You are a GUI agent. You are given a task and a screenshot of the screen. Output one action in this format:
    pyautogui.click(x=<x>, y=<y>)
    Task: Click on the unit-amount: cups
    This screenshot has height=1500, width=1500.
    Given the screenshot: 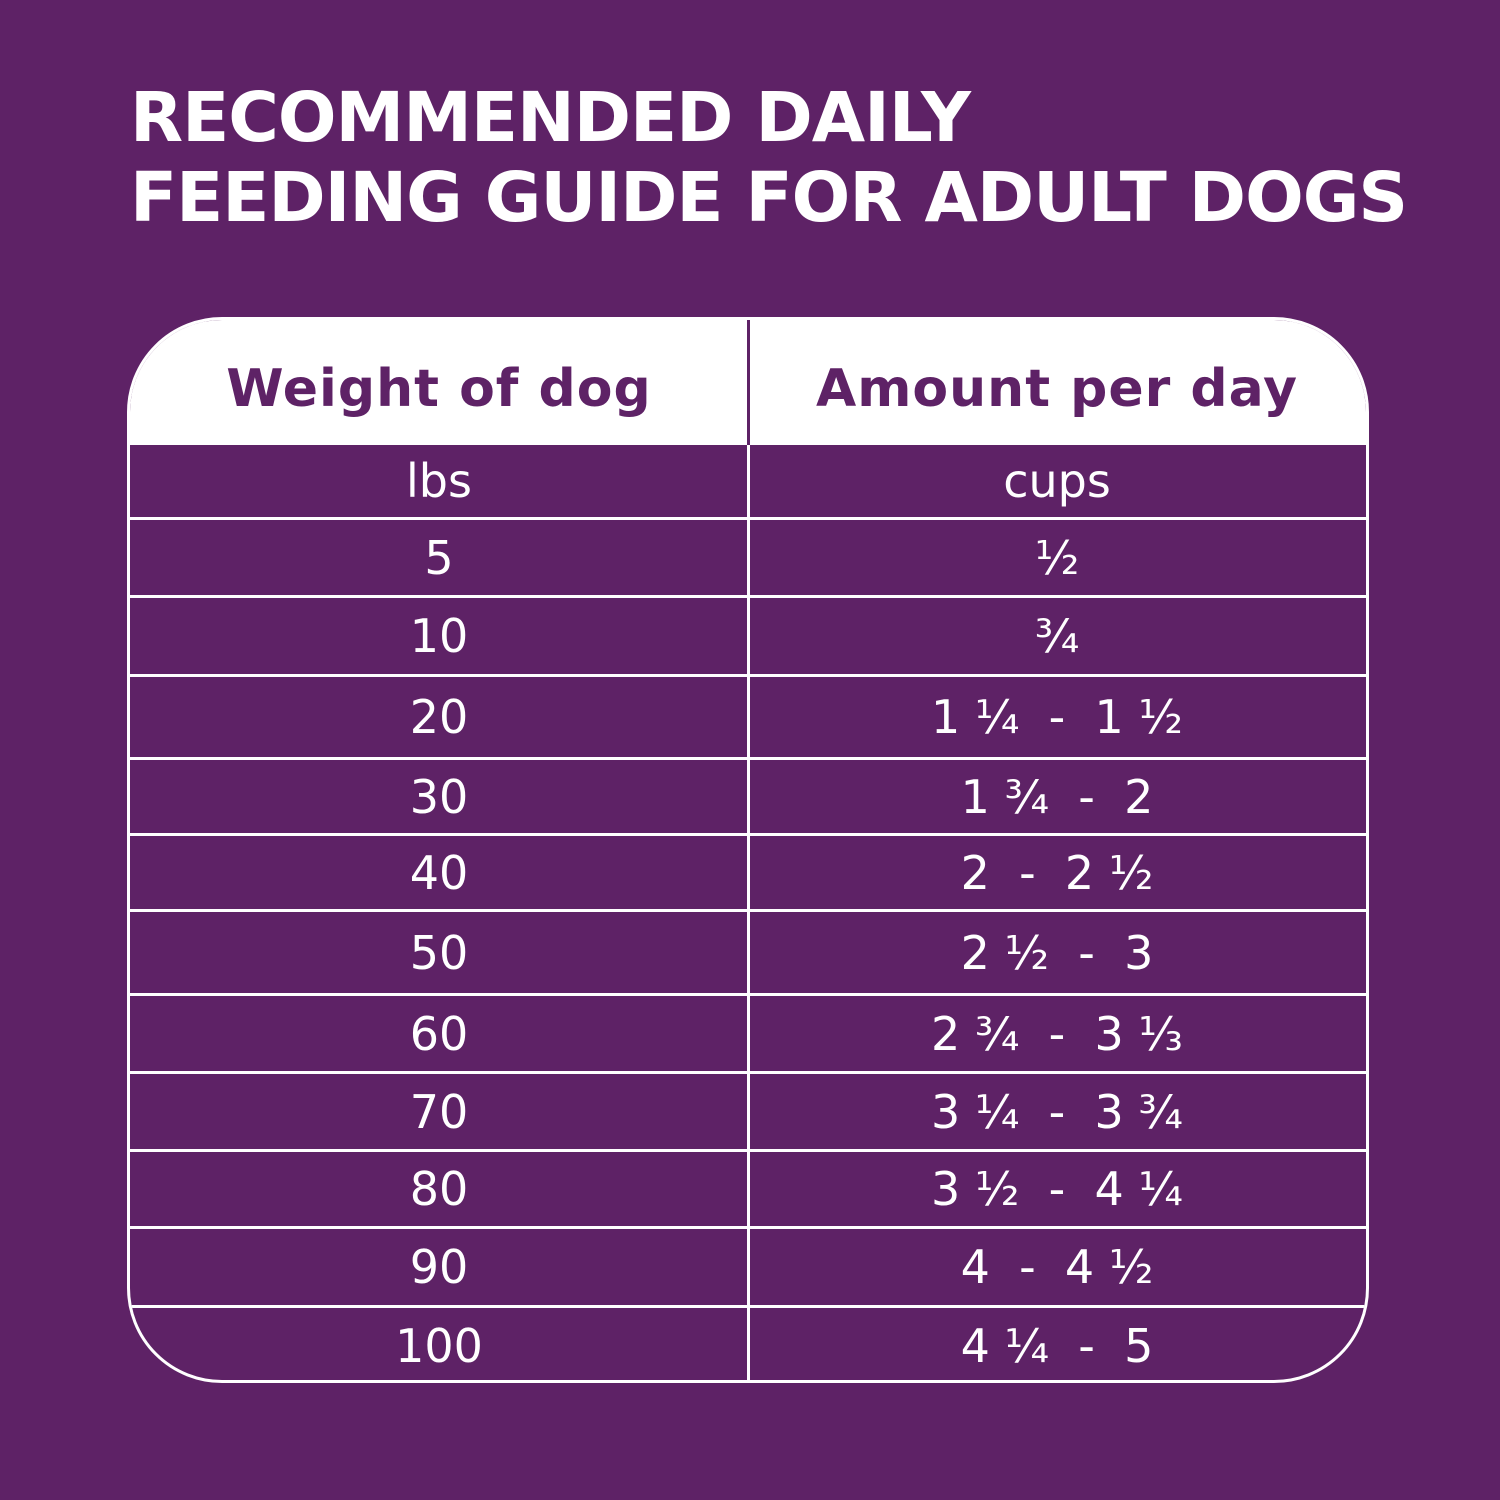 What is the action you would take?
    pyautogui.click(x=1057, y=481)
    